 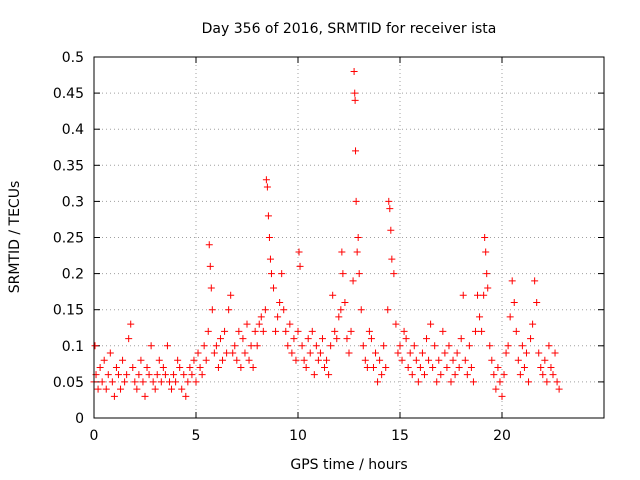 I want to click on x-tick-label: 15, so click(x=400, y=436).